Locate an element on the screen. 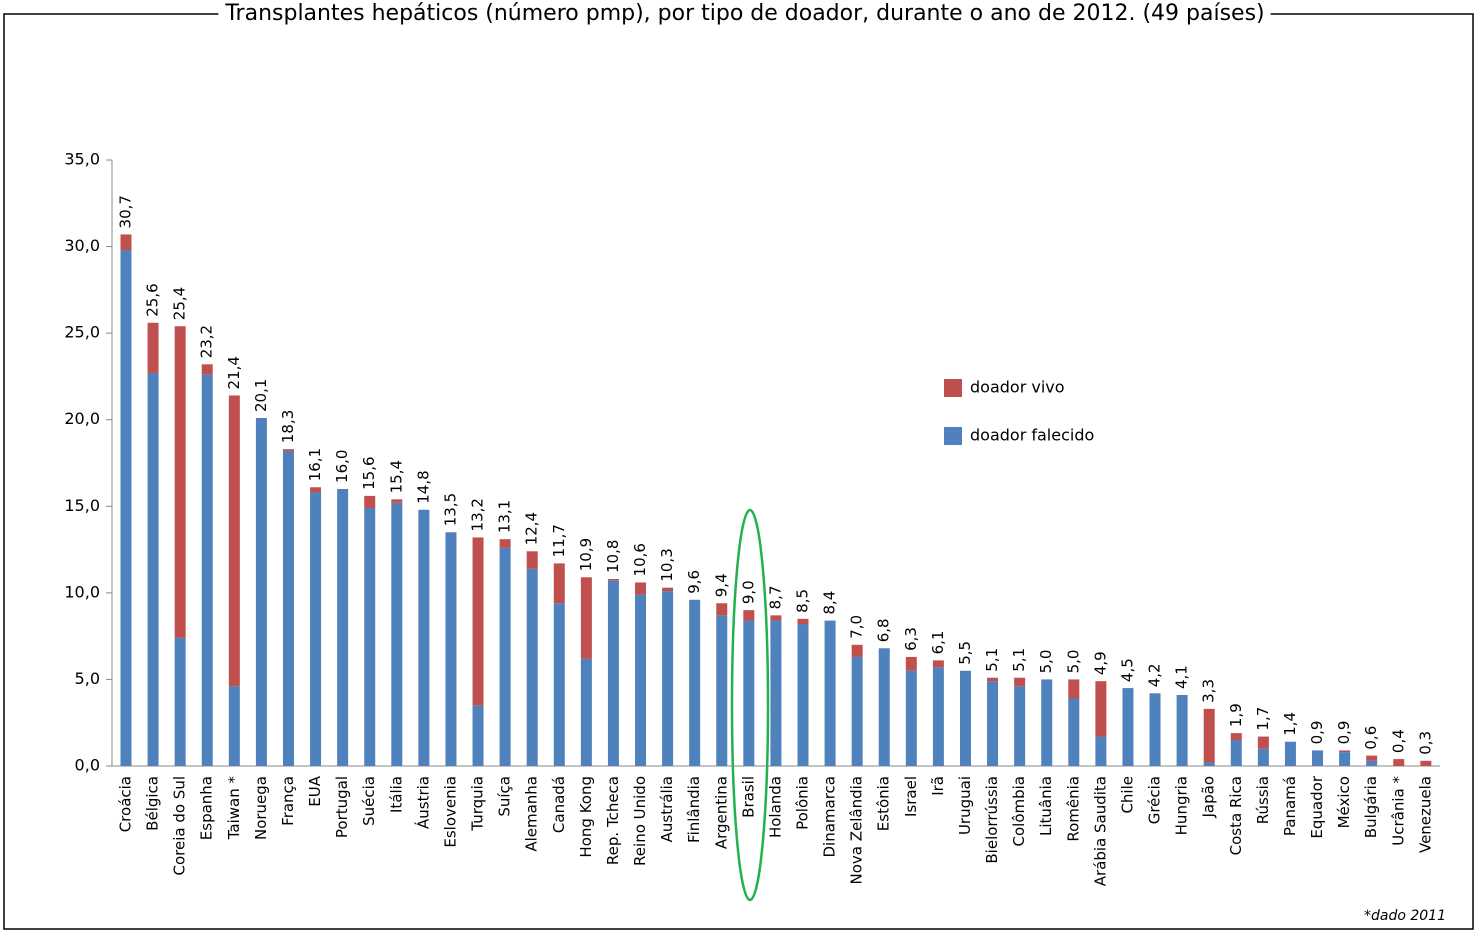 This screenshot has width=1478, height=933. total-label: 20,1 is located at coordinates (261, 395).